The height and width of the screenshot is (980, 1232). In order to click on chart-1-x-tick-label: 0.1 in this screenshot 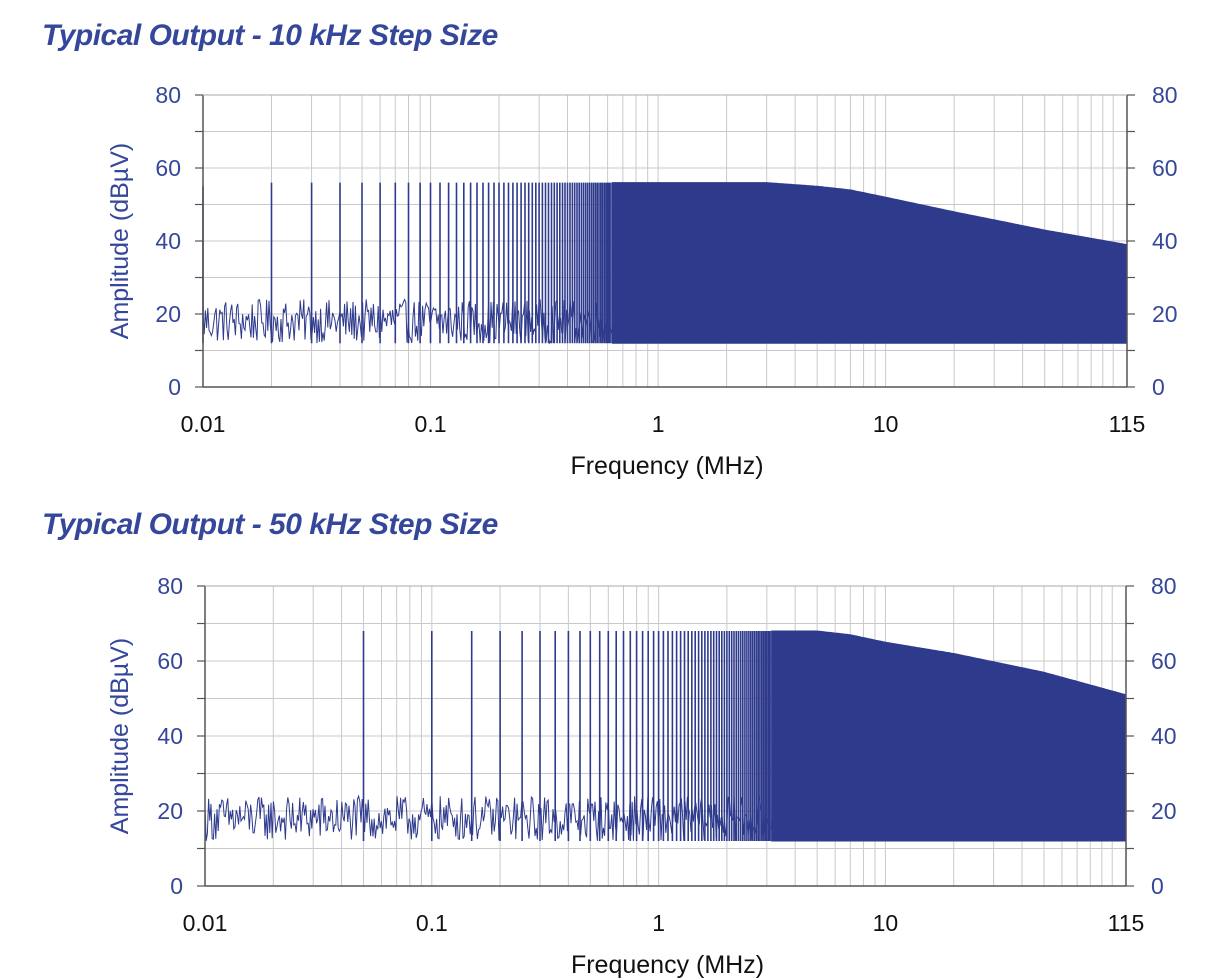, I will do `click(431, 424)`.